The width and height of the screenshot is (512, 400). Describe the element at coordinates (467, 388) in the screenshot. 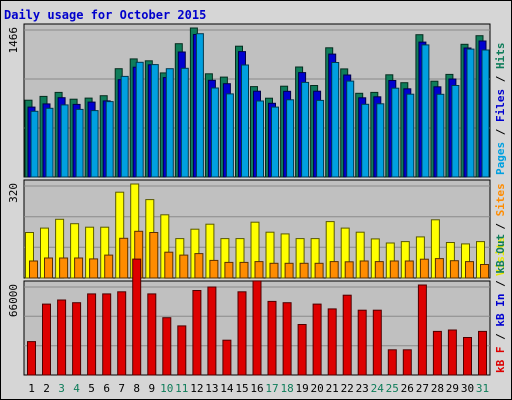

I see `x-tick-label-day-30: 30` at that location.